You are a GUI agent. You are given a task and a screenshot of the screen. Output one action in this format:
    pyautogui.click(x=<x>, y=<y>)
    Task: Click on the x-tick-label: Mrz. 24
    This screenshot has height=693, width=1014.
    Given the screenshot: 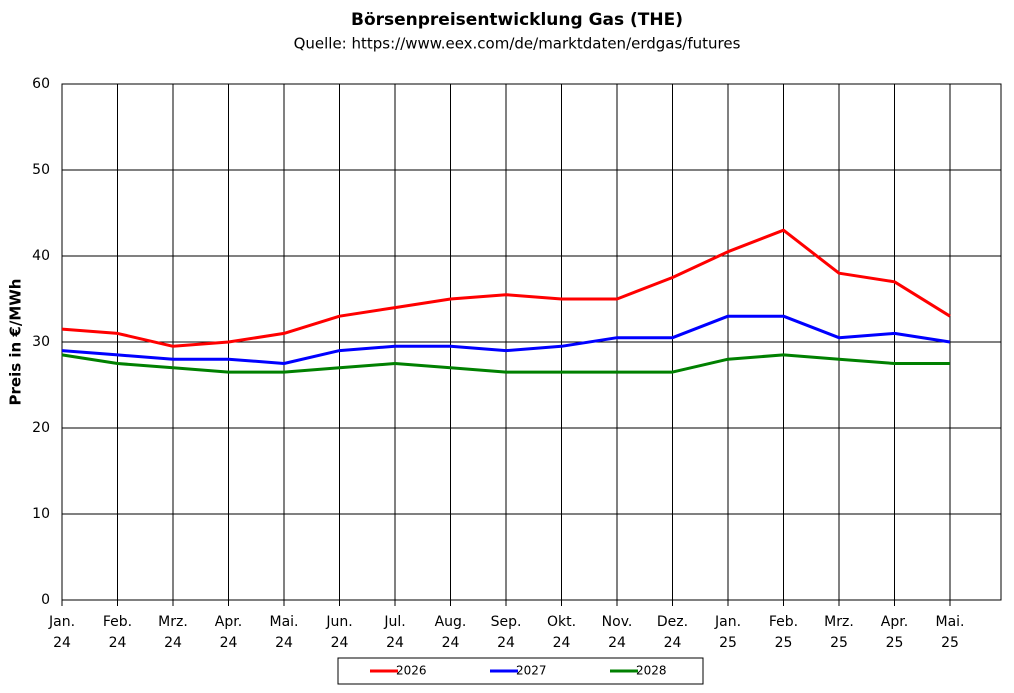 What is the action you would take?
    pyautogui.click(x=173, y=632)
    